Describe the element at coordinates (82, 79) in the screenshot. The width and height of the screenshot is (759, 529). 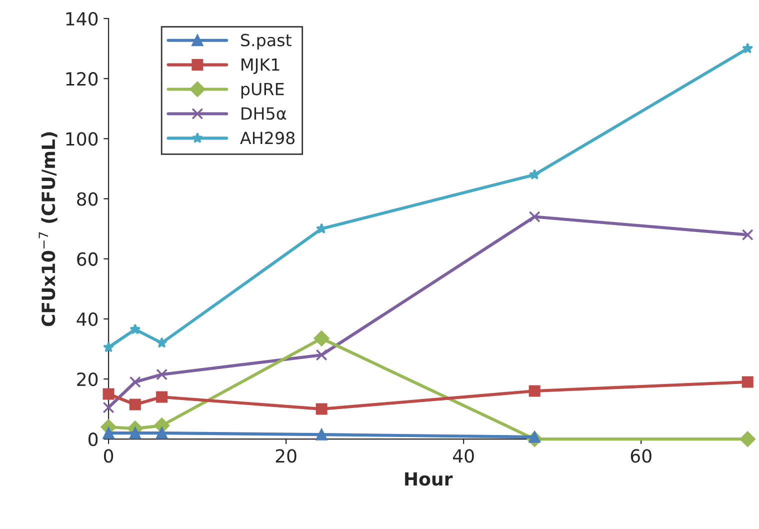
I see `y-tick-label: 120` at that location.